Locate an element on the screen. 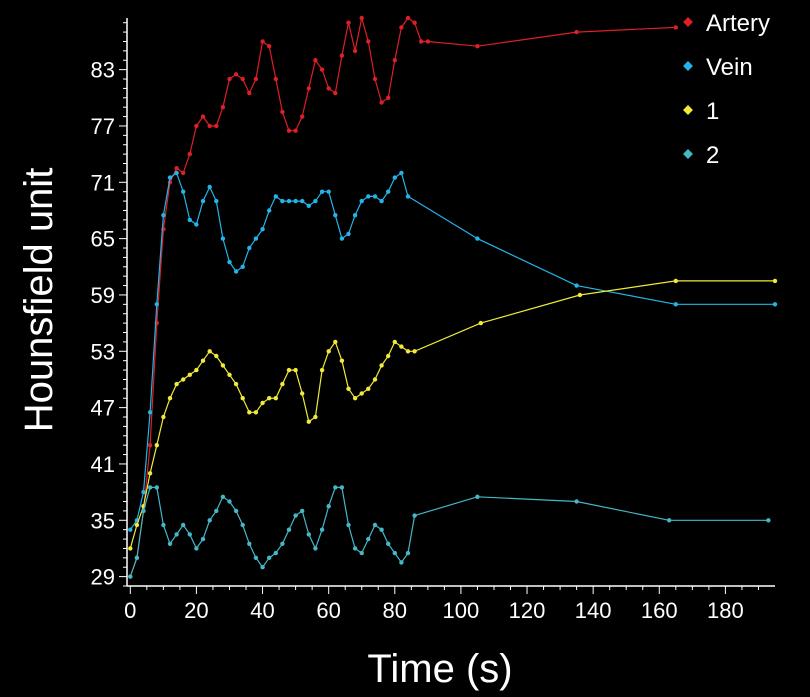  x-tick-label: 160 is located at coordinates (659, 610).